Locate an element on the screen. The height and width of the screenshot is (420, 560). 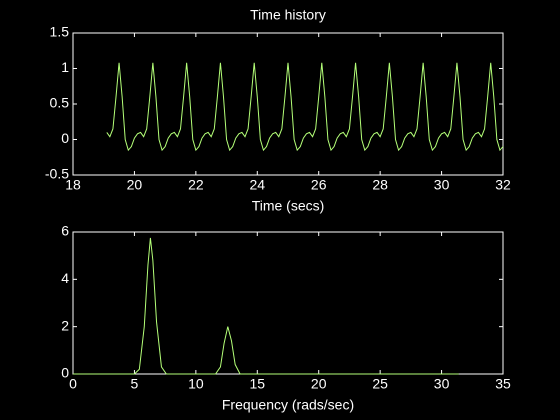
x-tick-label: 32 is located at coordinates (503, 185).